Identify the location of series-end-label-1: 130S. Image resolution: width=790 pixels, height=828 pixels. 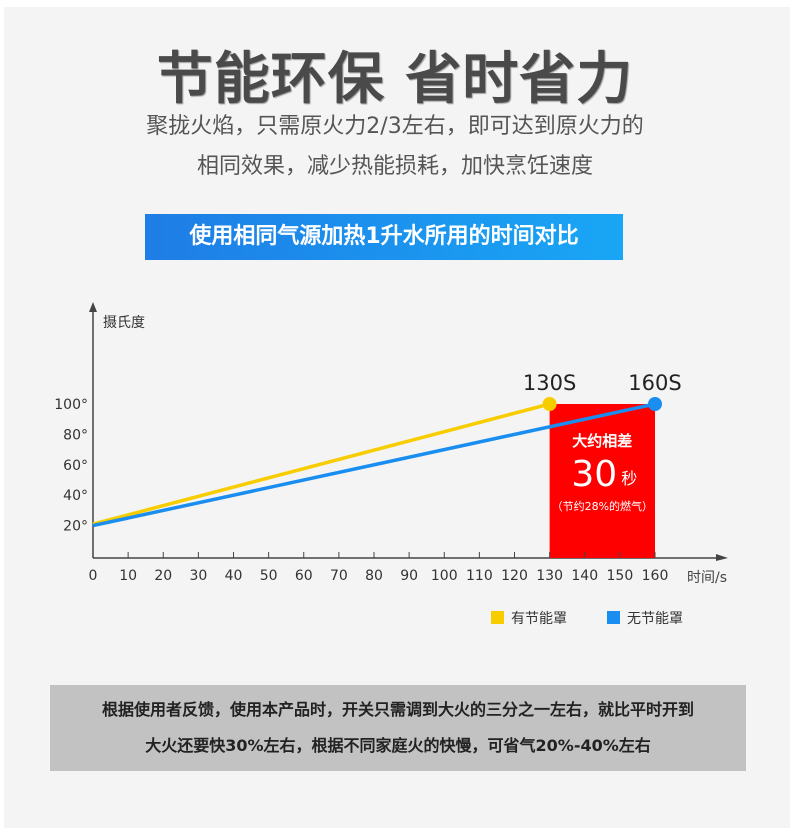
(549, 383).